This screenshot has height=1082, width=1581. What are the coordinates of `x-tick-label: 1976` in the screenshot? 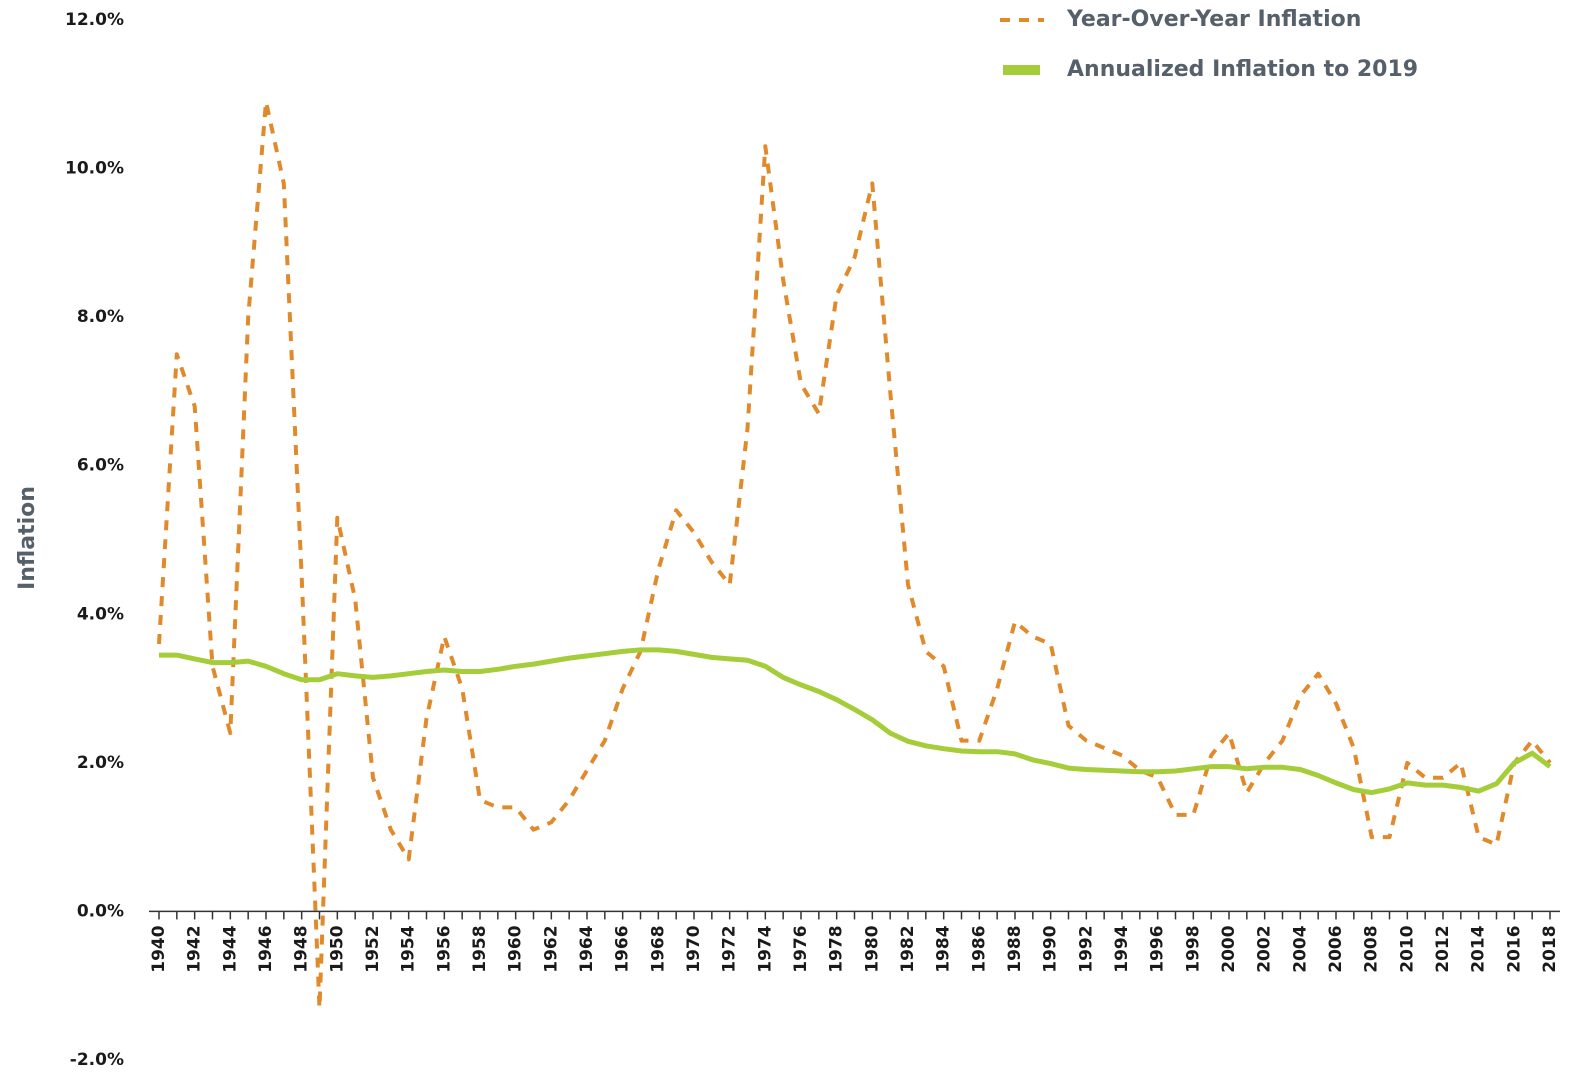 It's located at (801, 948).